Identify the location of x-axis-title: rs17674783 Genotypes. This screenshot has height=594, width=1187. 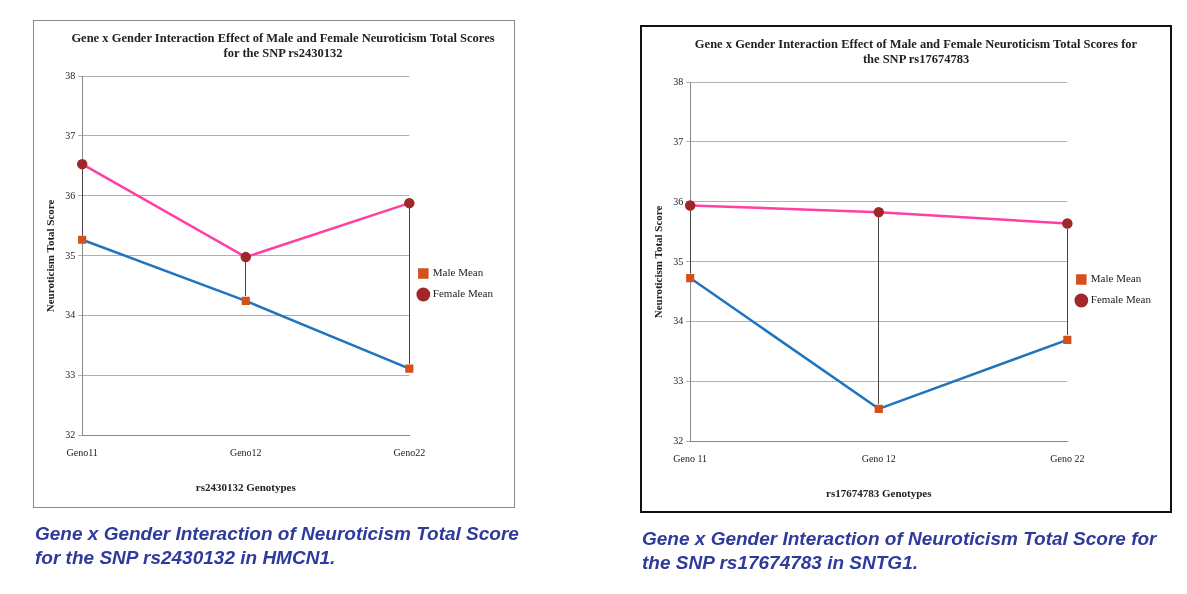
(879, 493).